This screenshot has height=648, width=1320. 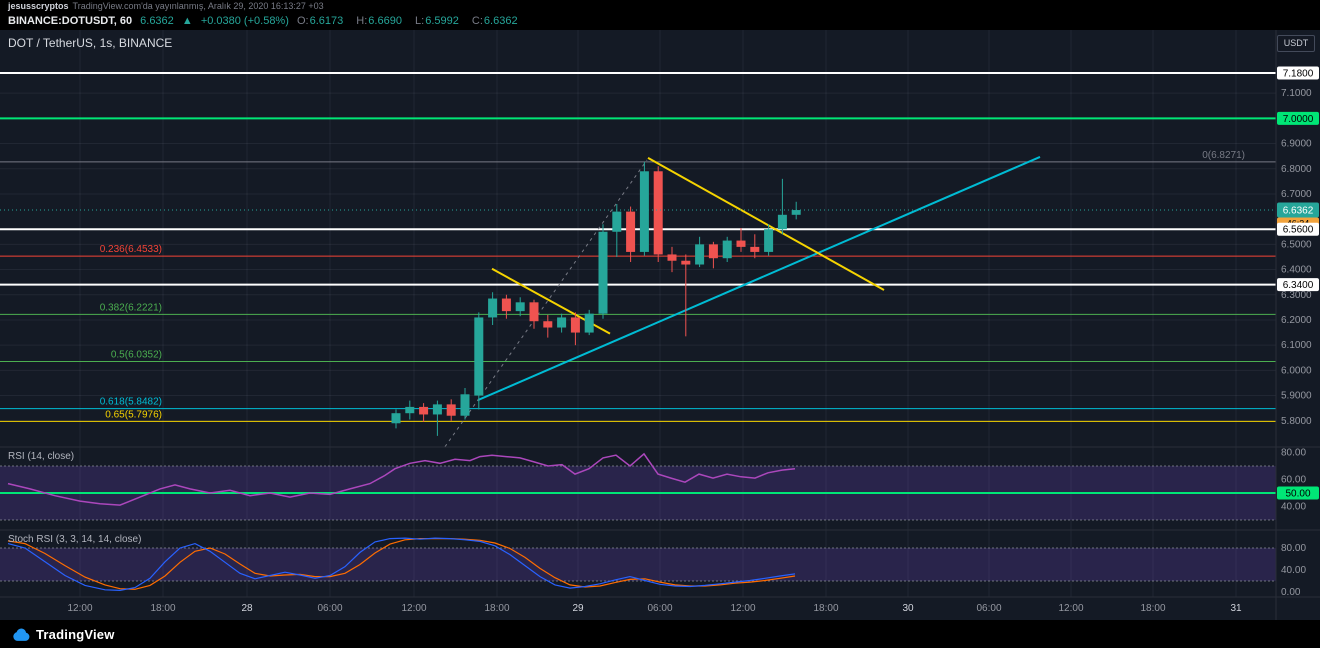 What do you see at coordinates (90, 43) in the screenshot?
I see `pane-title: DOT / TetherUS, 1s, BINANCE` at bounding box center [90, 43].